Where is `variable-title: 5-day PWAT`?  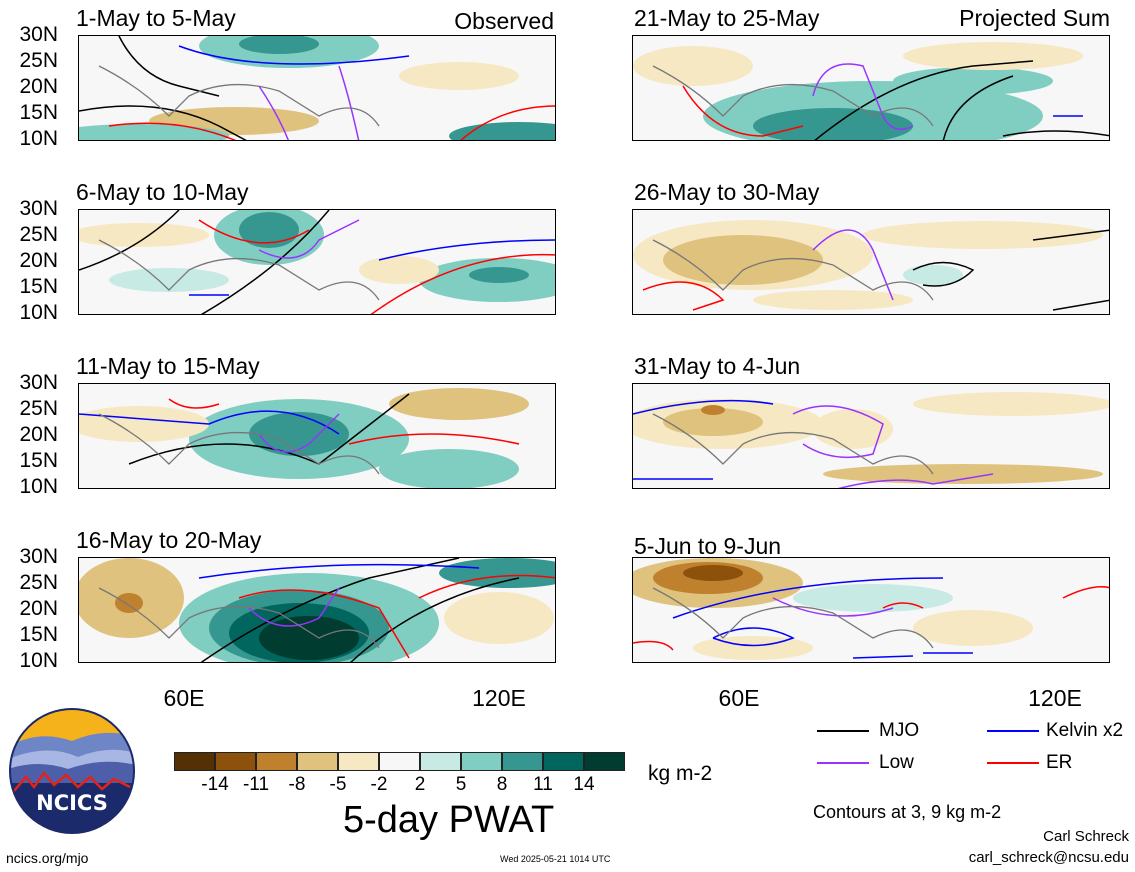 variable-title: 5-day PWAT is located at coordinates (449, 820).